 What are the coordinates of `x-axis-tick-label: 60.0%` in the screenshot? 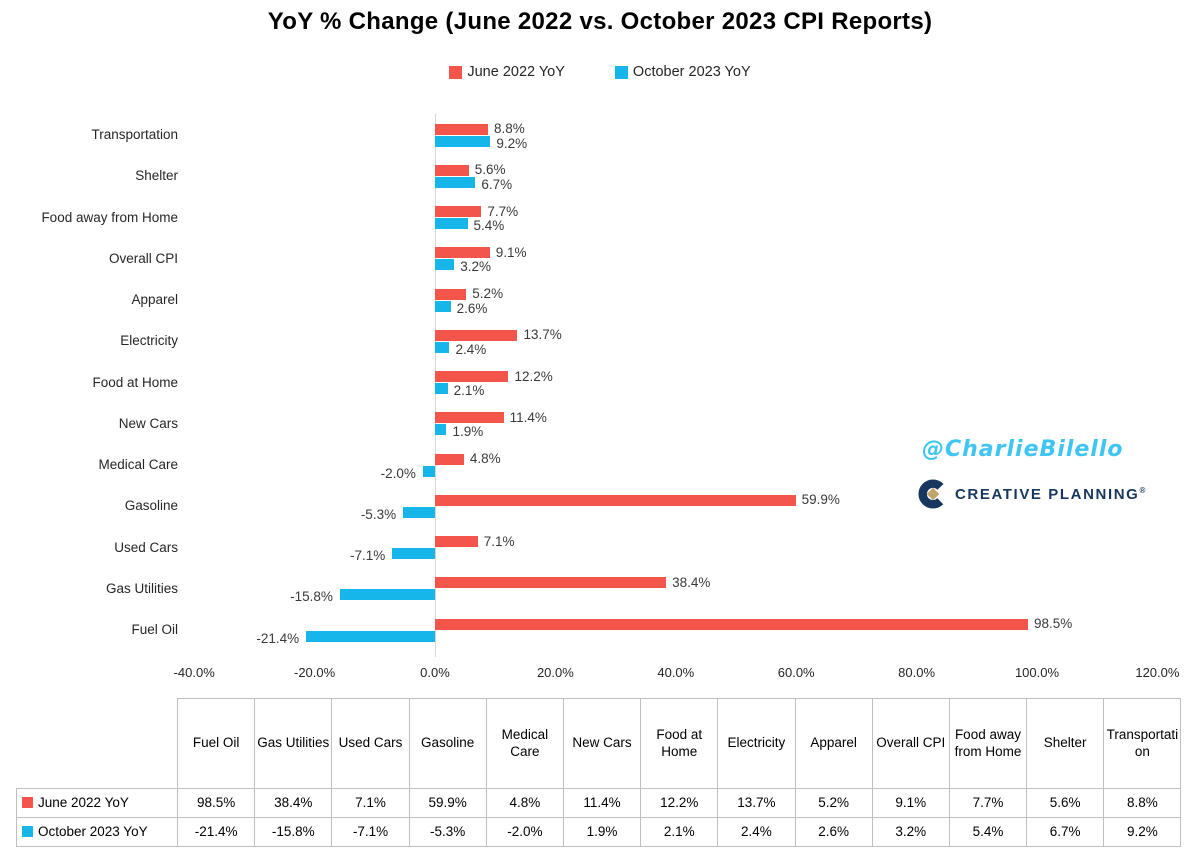 It's located at (796, 672).